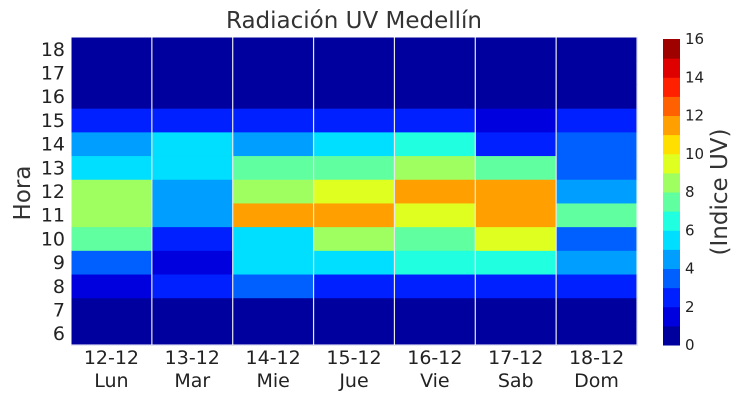 This screenshot has height=401, width=743. Describe the element at coordinates (59, 287) in the screenshot. I see `y-tick-label: 8` at that location.